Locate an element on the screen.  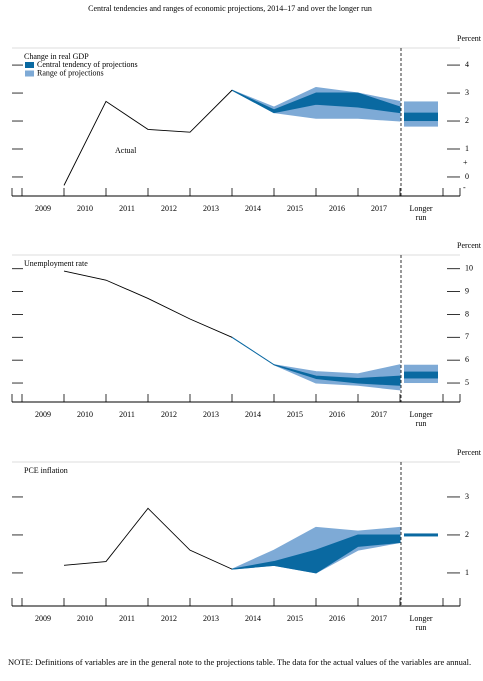
y-tick-label: 10 is located at coordinates (469, 268).